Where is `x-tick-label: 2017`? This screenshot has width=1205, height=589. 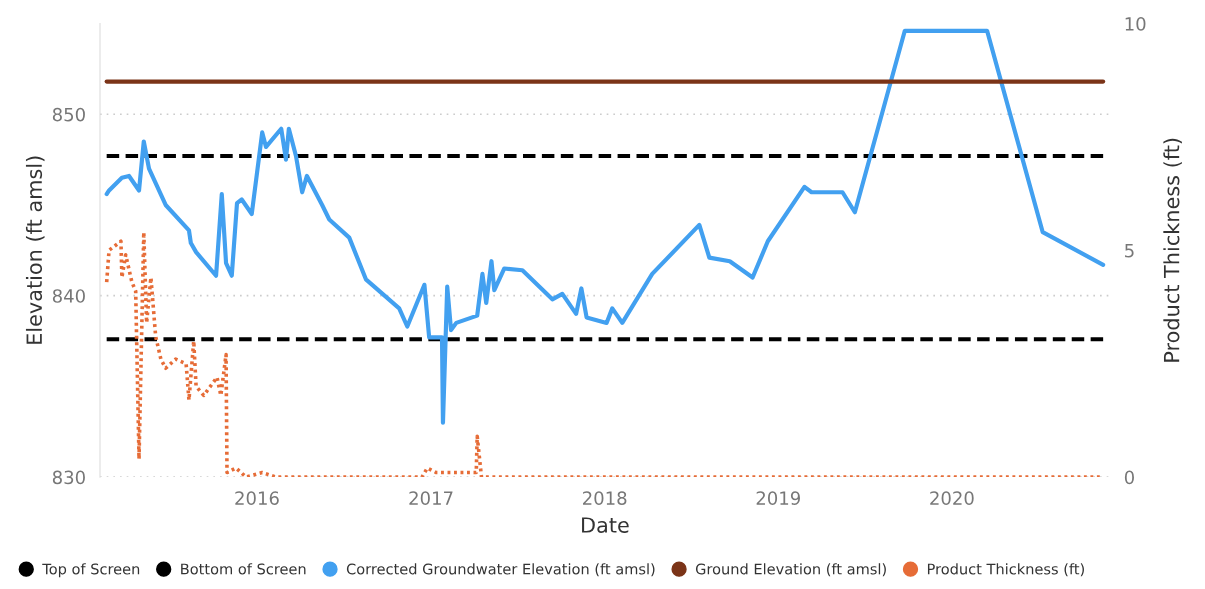 x-tick-label: 2017 is located at coordinates (431, 498).